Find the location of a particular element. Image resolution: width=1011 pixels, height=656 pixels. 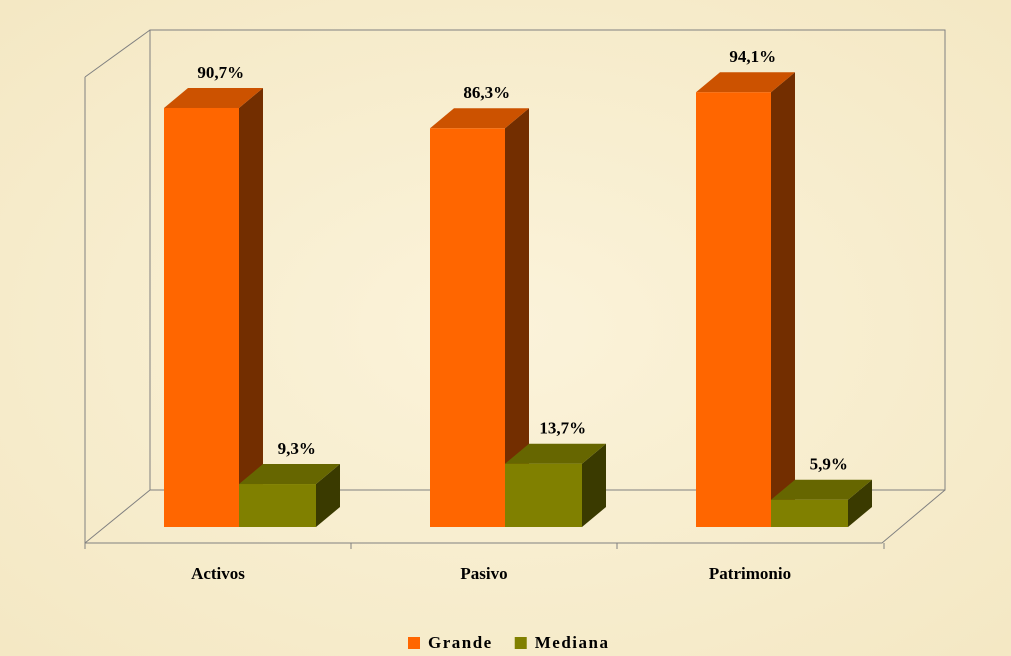

legend-label: Mediana is located at coordinates (572, 642).